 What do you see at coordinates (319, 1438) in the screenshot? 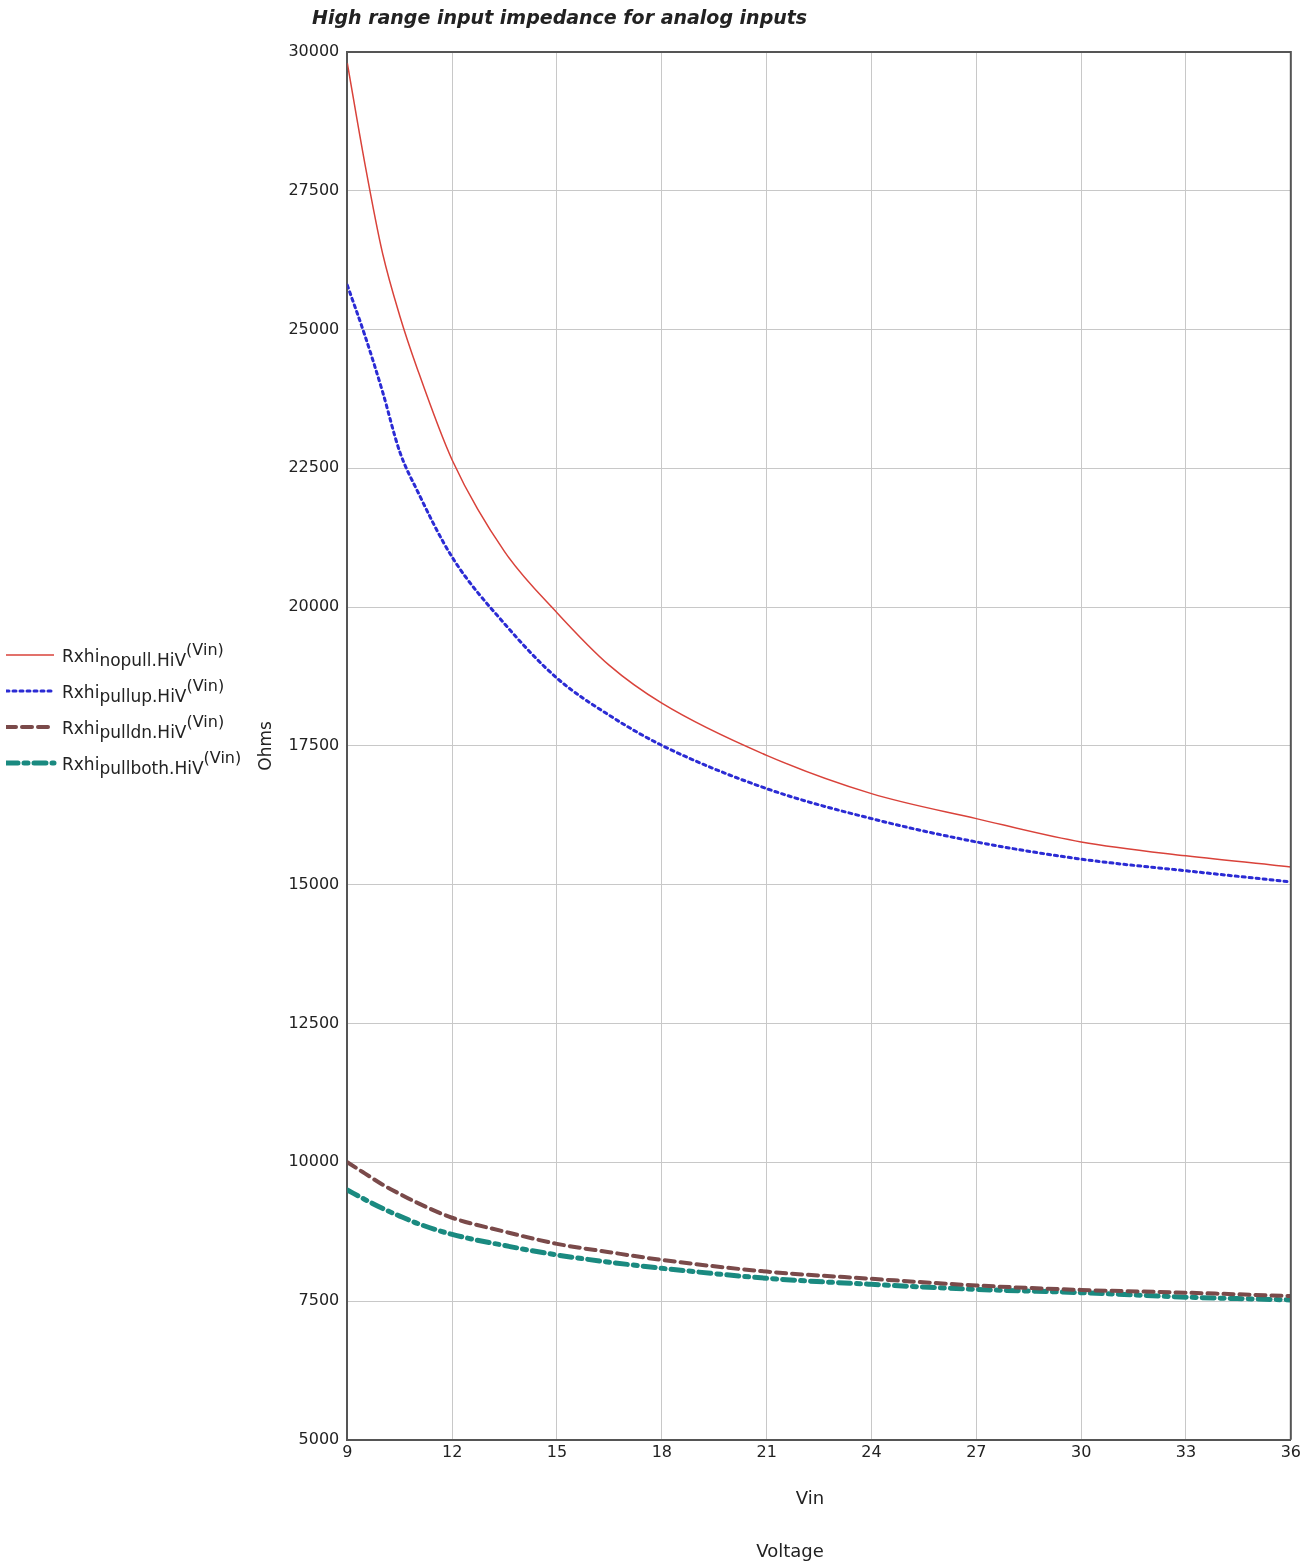
I see `y-tick-label: 5000` at bounding box center [319, 1438].